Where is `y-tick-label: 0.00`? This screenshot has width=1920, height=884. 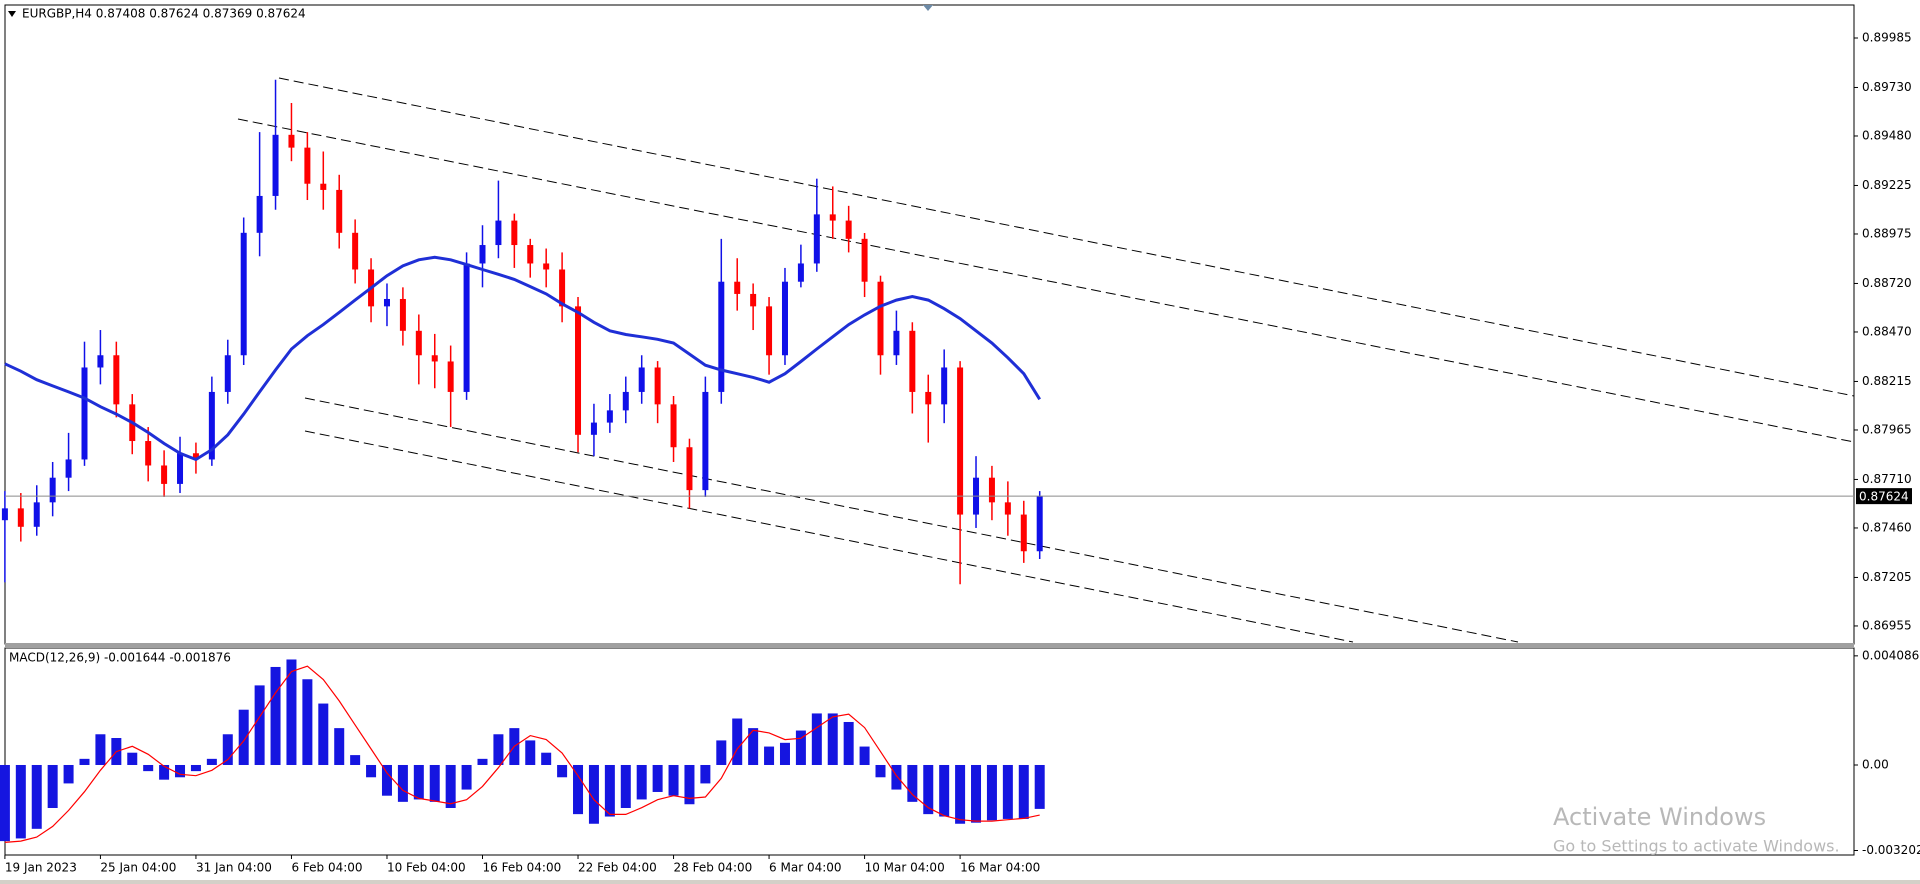
y-tick-label: 0.00 is located at coordinates (1875, 764).